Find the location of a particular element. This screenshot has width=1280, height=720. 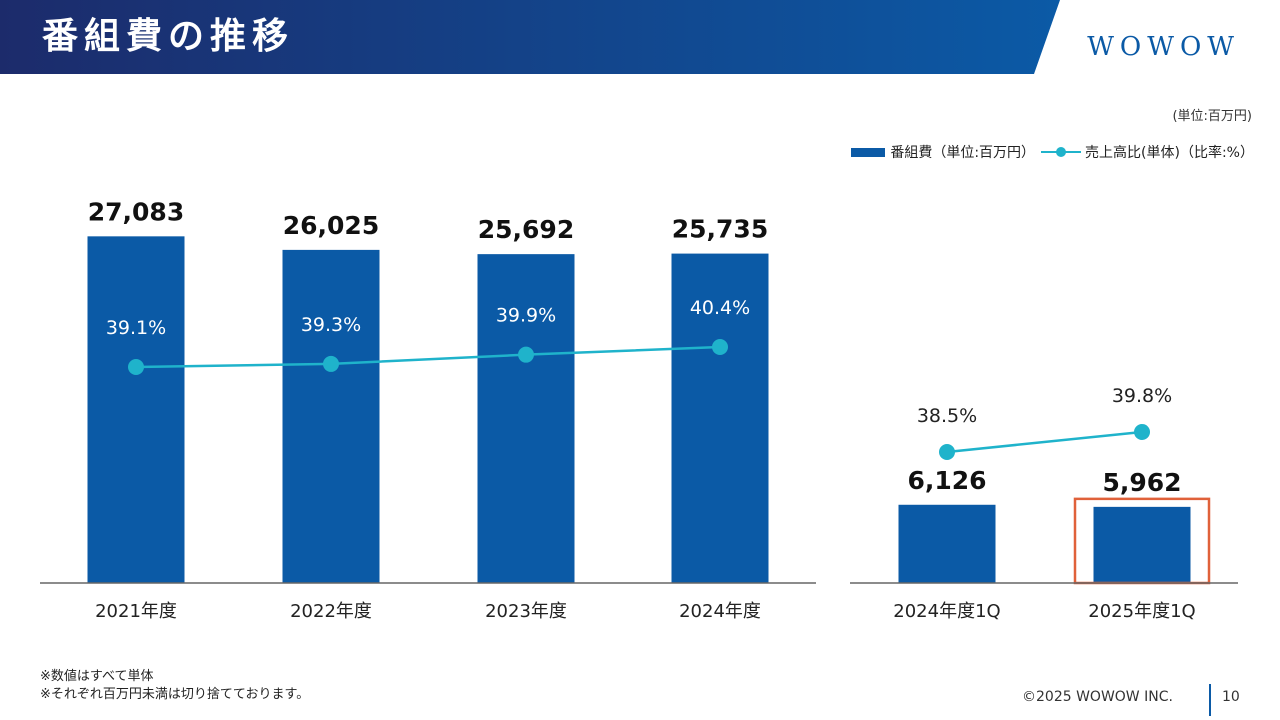

annual-category-label-1: 2021年度 is located at coordinates (136, 611).